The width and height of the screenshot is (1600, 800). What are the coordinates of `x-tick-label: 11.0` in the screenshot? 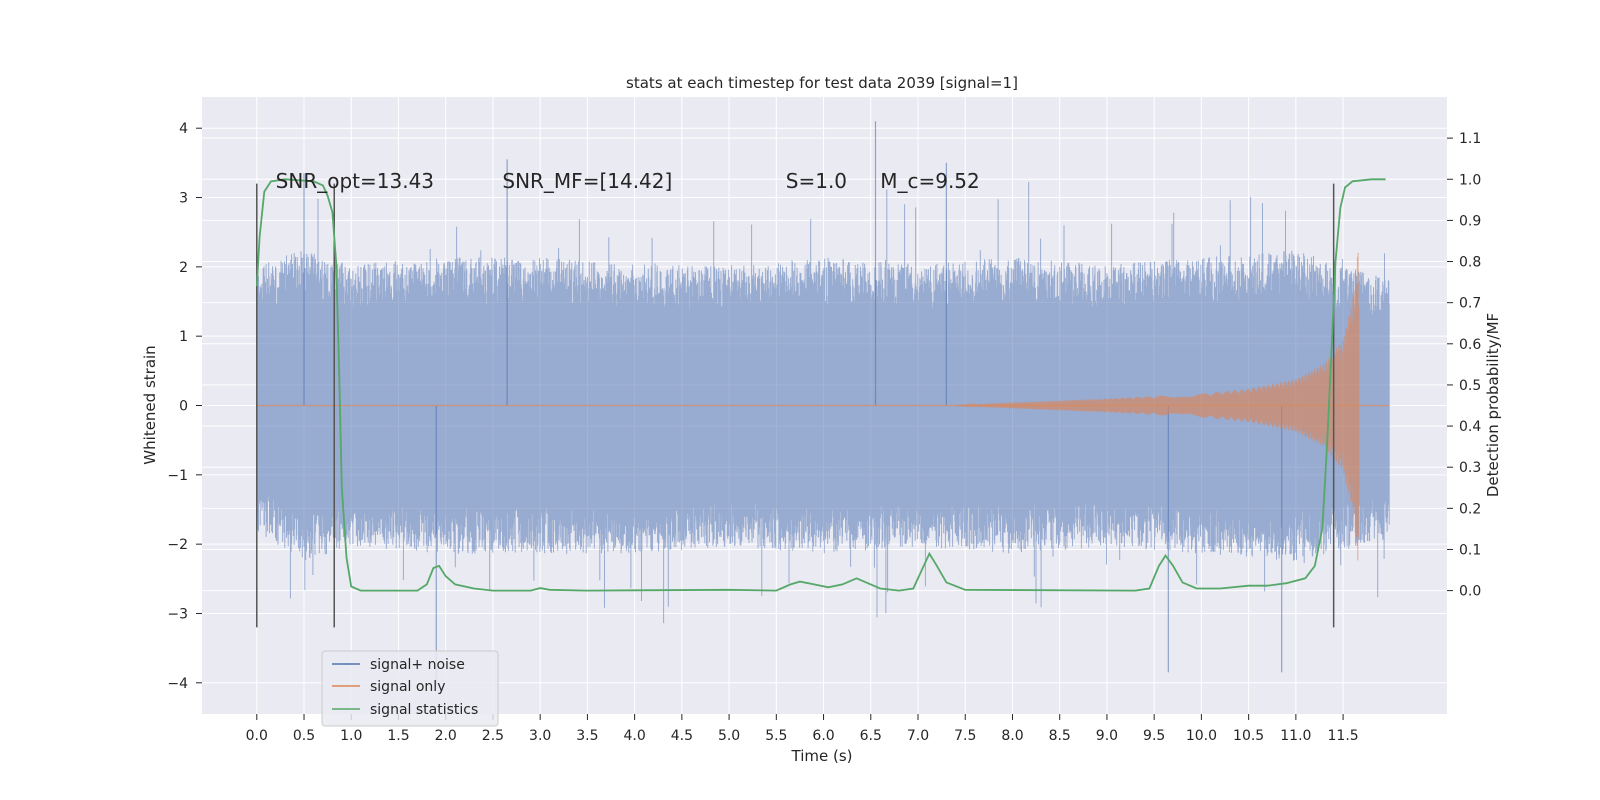 It's located at (1295, 736).